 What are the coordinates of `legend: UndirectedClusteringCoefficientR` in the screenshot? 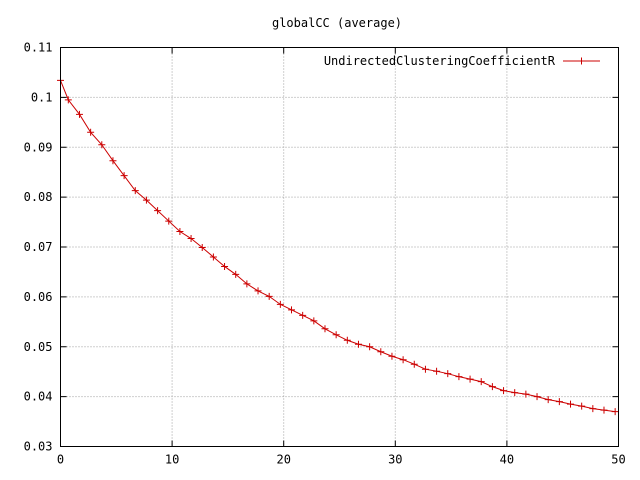 It's located at (462, 61).